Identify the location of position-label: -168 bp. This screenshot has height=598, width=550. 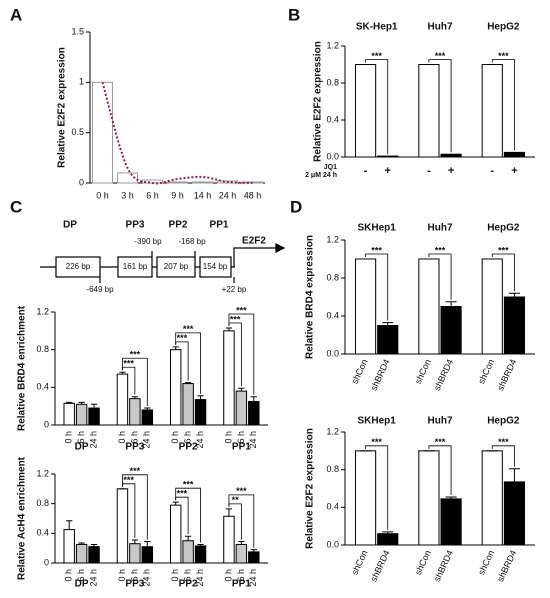
(192, 241).